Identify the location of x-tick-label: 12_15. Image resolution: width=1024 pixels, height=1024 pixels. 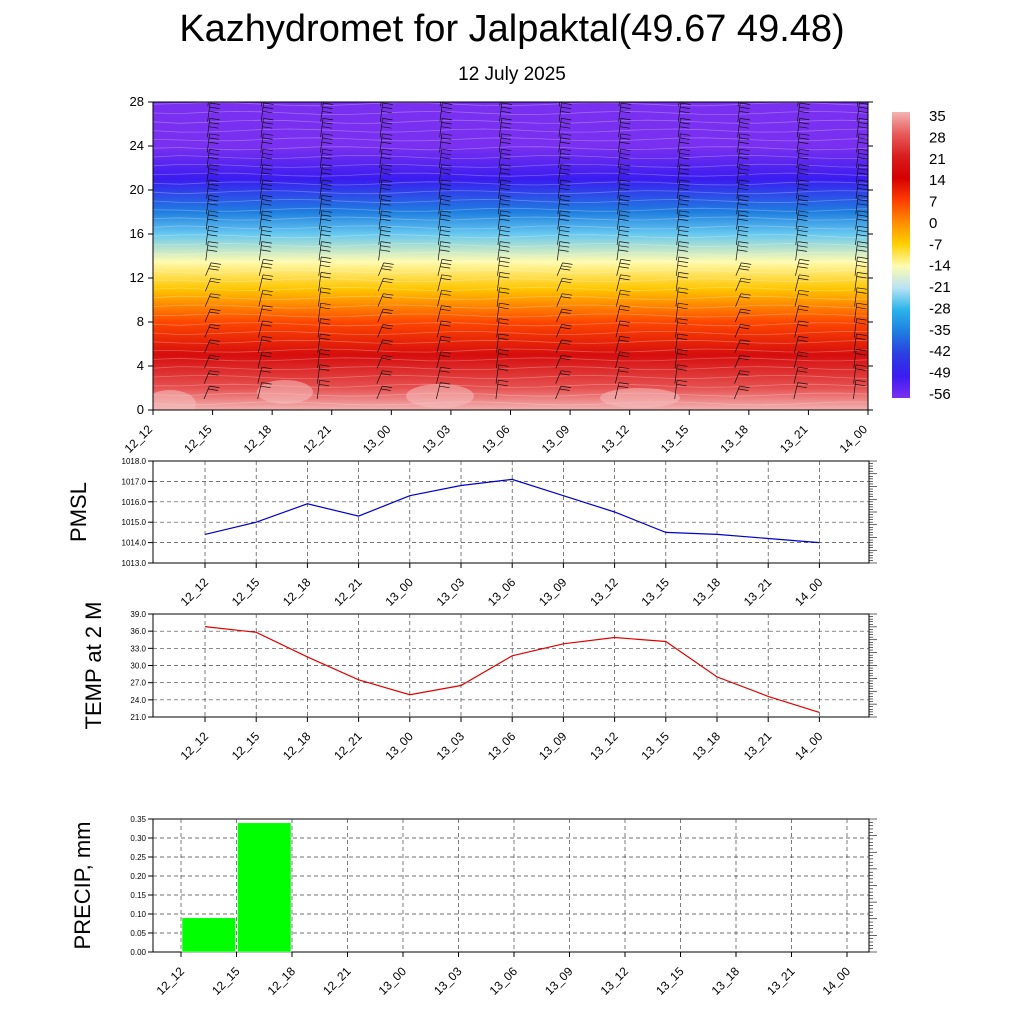
(246, 746).